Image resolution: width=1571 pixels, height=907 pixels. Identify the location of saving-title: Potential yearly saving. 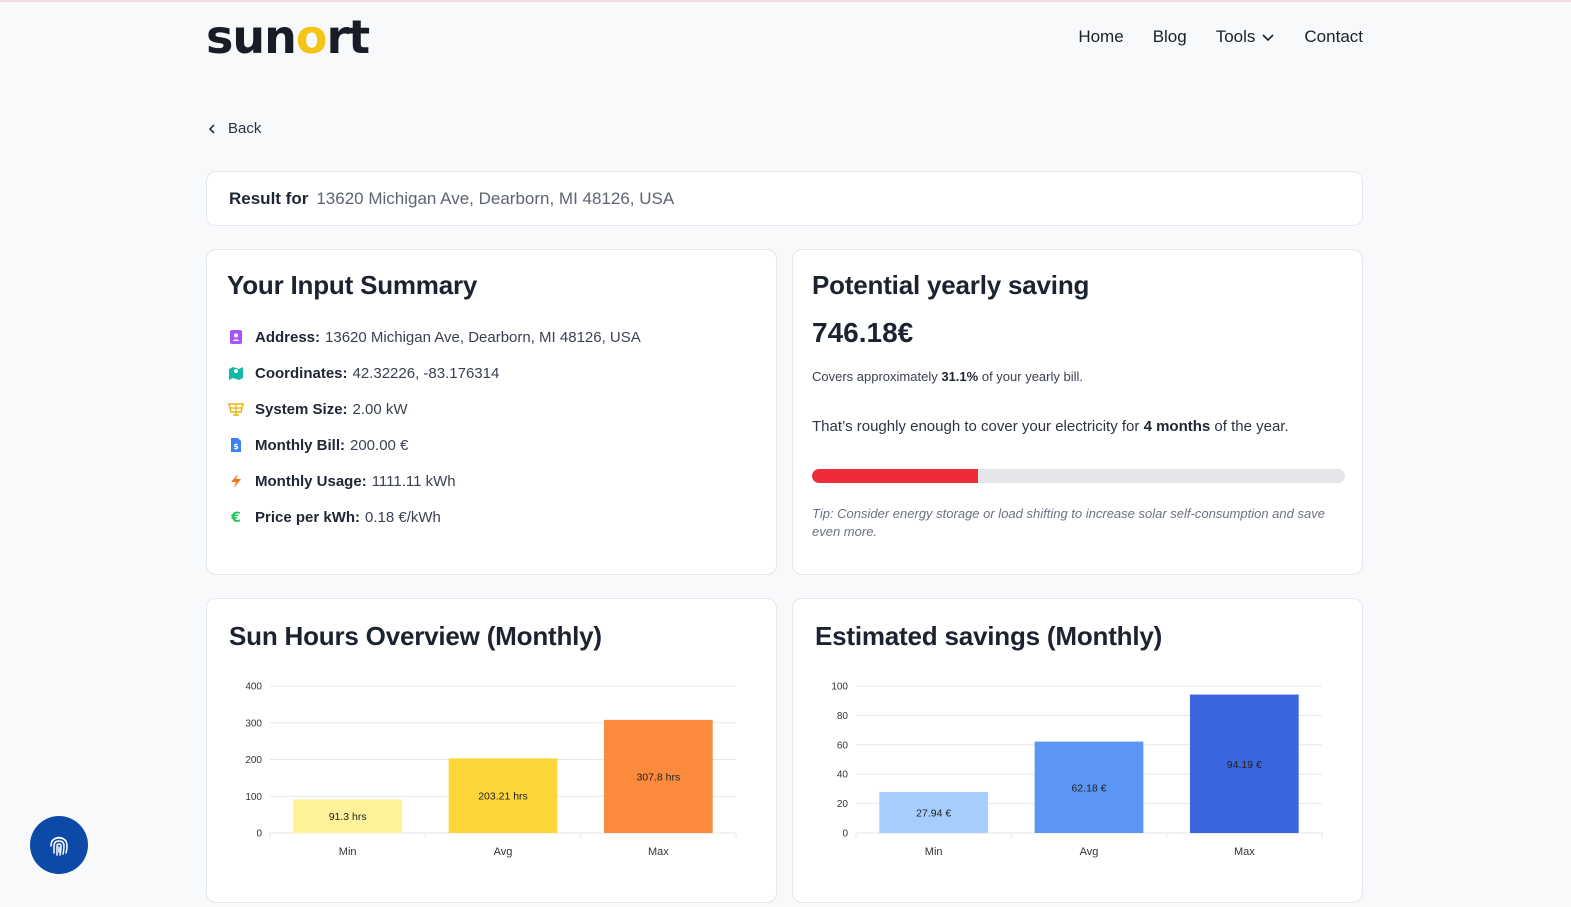
(951, 285).